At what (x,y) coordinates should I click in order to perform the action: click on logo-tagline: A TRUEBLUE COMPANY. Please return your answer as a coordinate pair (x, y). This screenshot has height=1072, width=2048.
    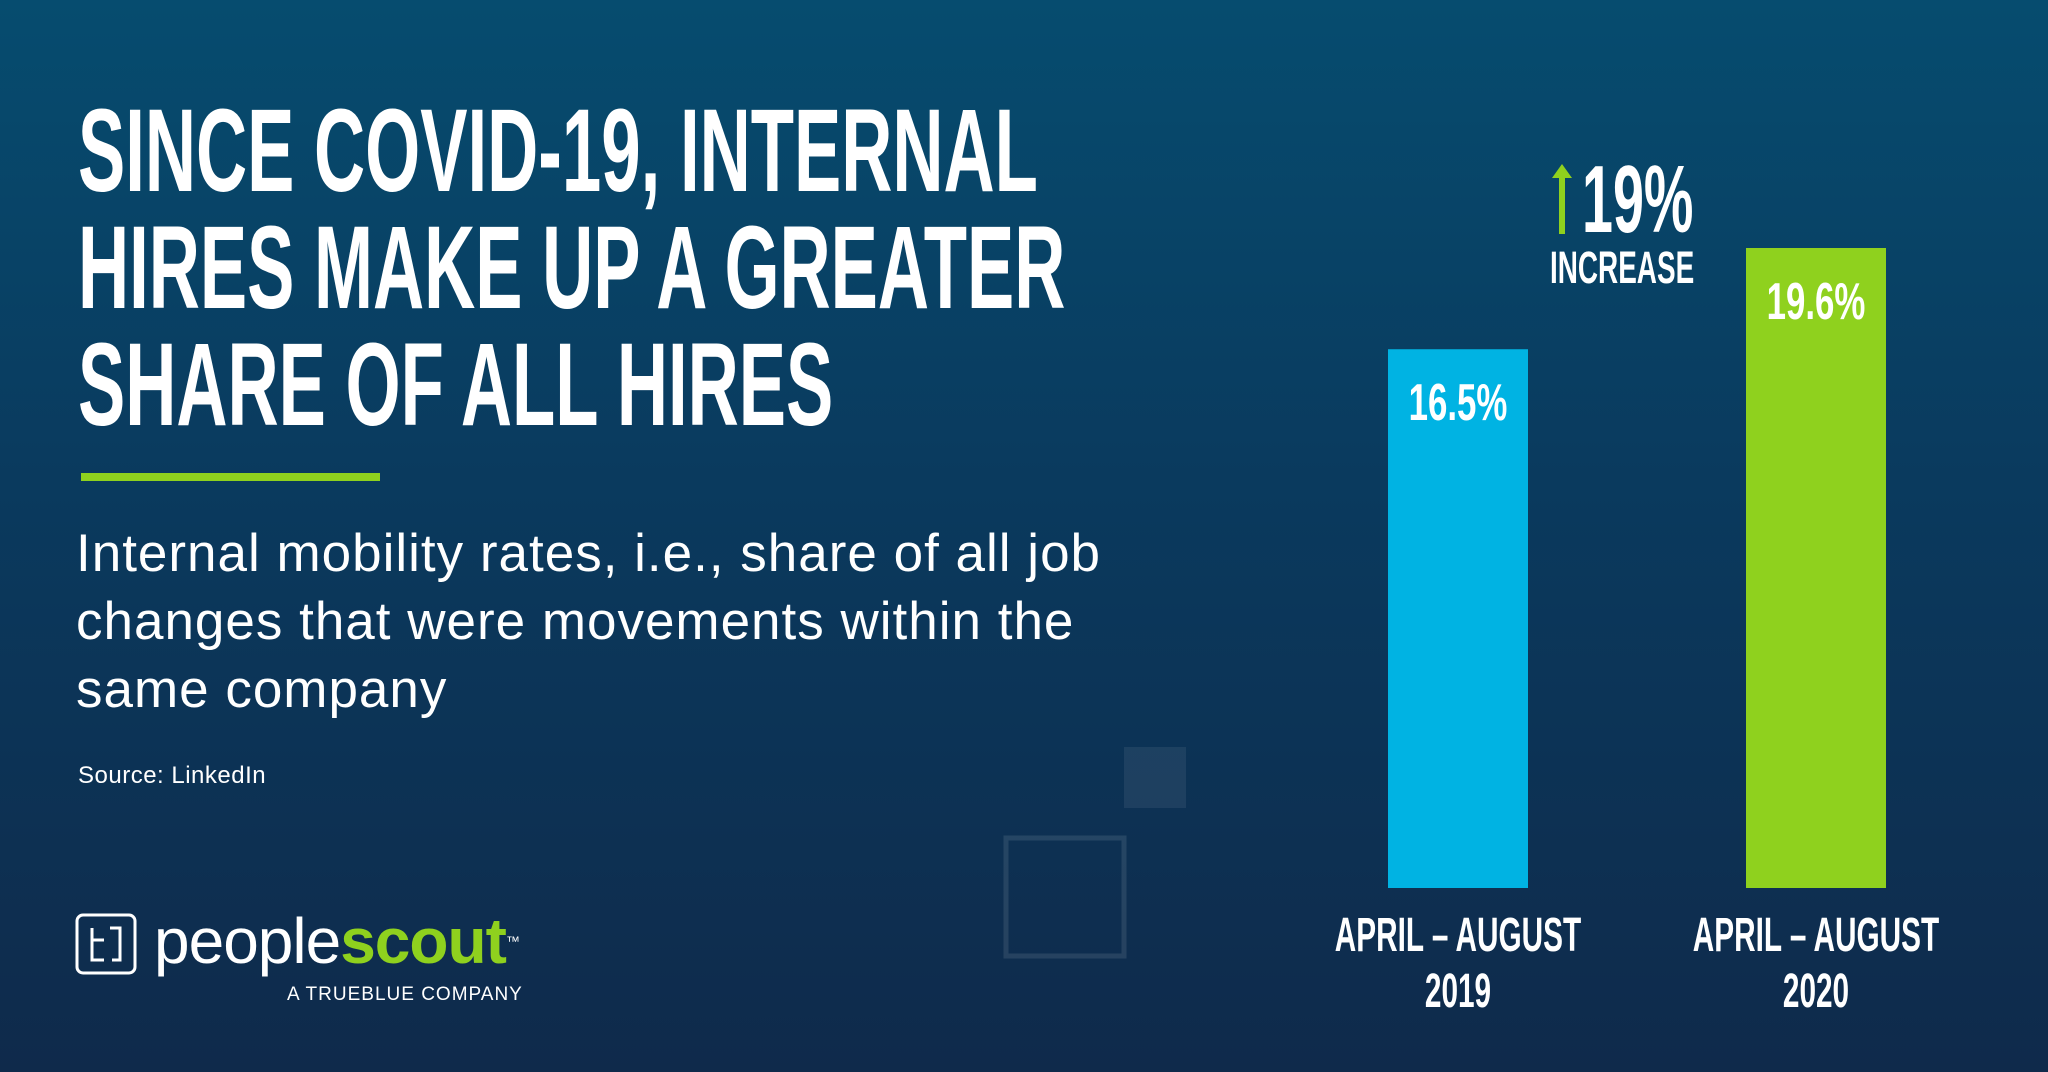
    Looking at the image, I should click on (405, 994).